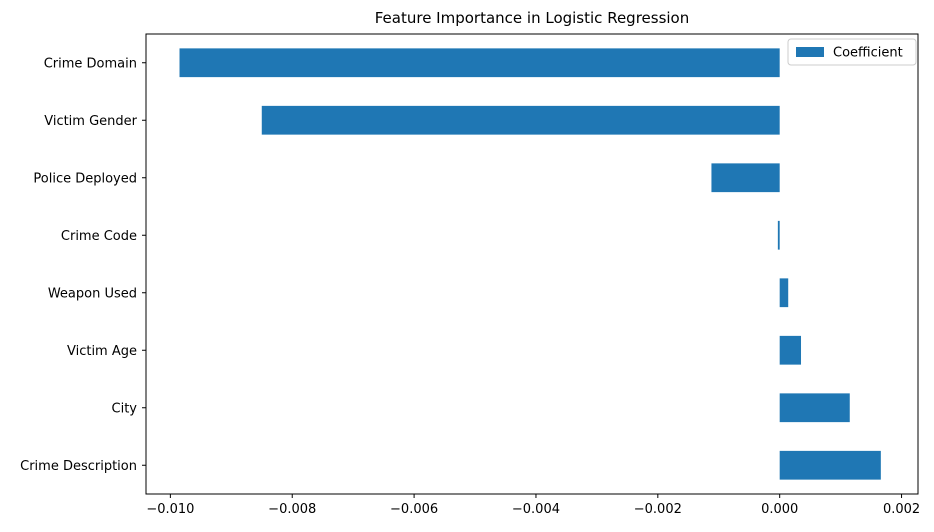  I want to click on bar-crime-code, so click(779, 235).